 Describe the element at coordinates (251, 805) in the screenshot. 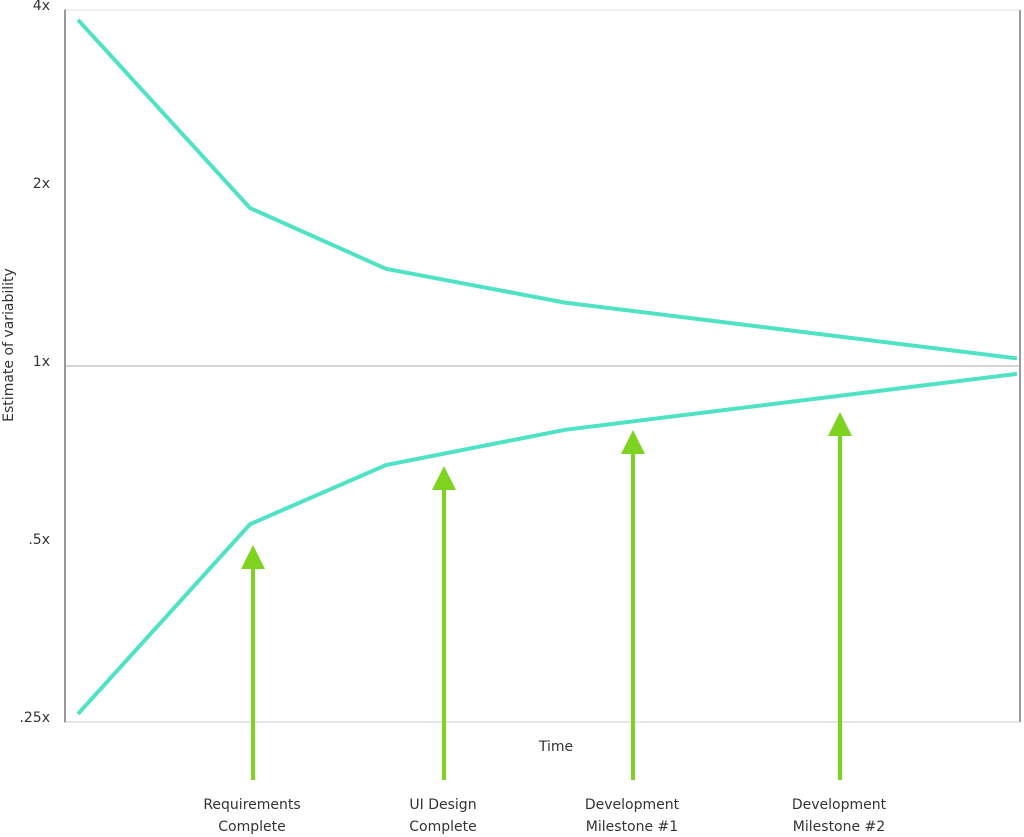

I see `milestone-label: Requirements` at that location.